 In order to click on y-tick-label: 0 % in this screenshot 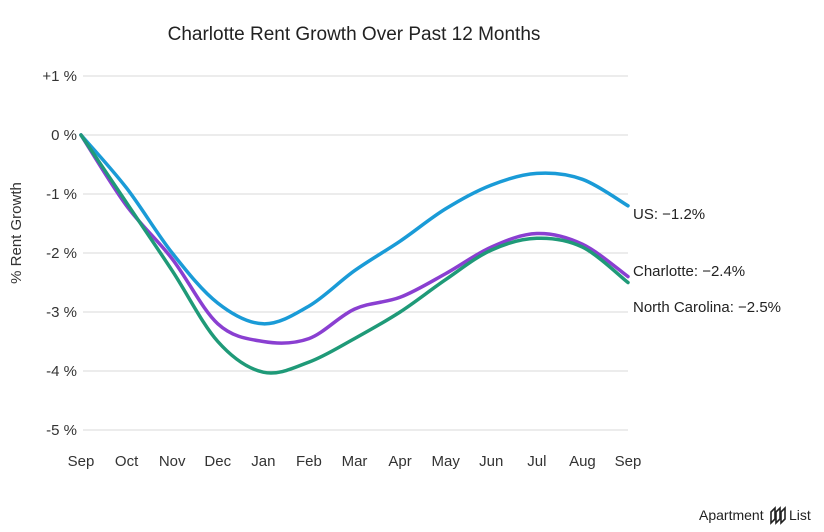, I will do `click(64, 135)`.